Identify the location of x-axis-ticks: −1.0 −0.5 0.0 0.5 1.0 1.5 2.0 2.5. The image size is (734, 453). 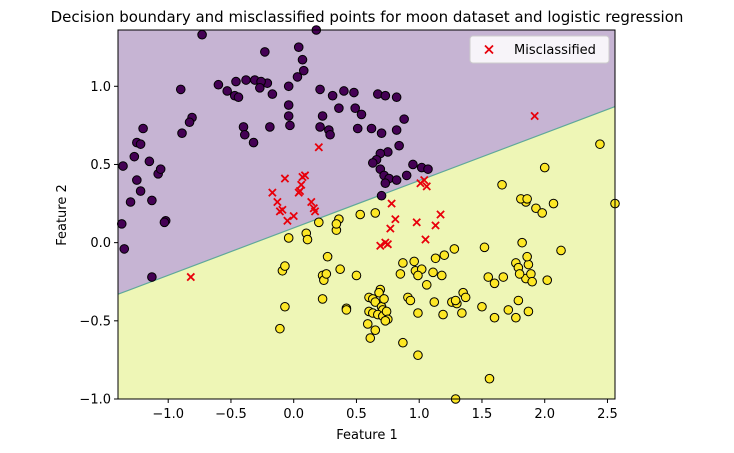
(385, 410).